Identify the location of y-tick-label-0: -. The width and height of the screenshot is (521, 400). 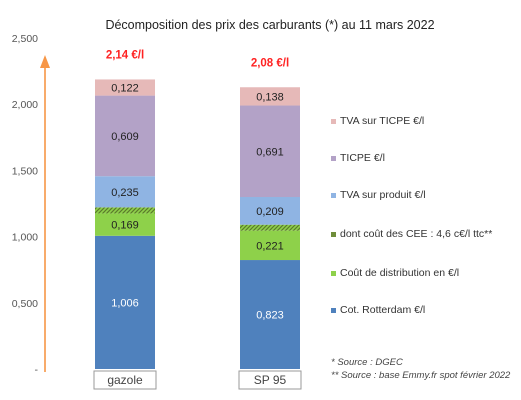
(37, 370).